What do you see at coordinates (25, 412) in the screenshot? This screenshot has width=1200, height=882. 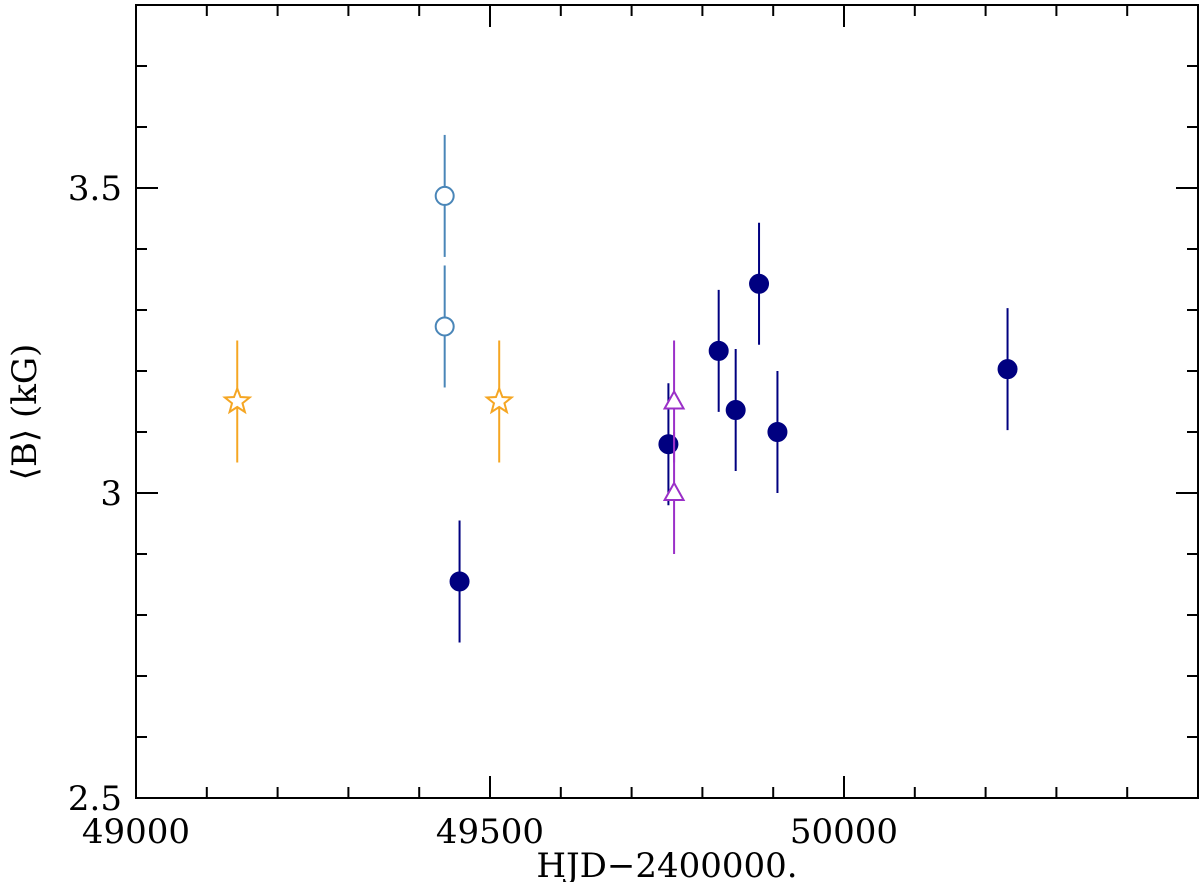 I see `y-axis-label: ⟨B⟩ (kG)` at bounding box center [25, 412].